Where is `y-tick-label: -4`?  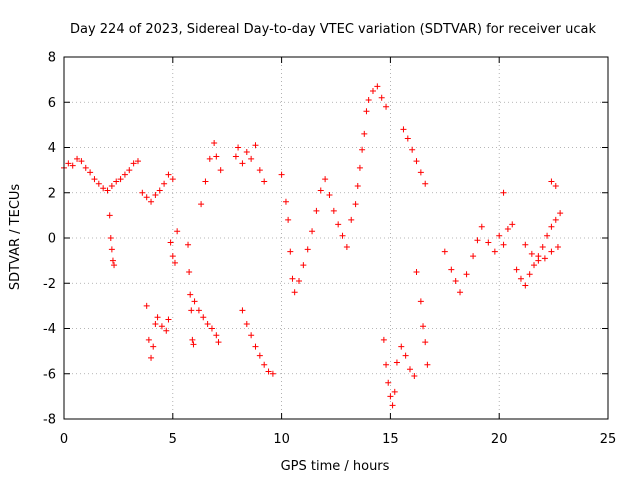
y-tick-label: -4 is located at coordinates (49, 329).